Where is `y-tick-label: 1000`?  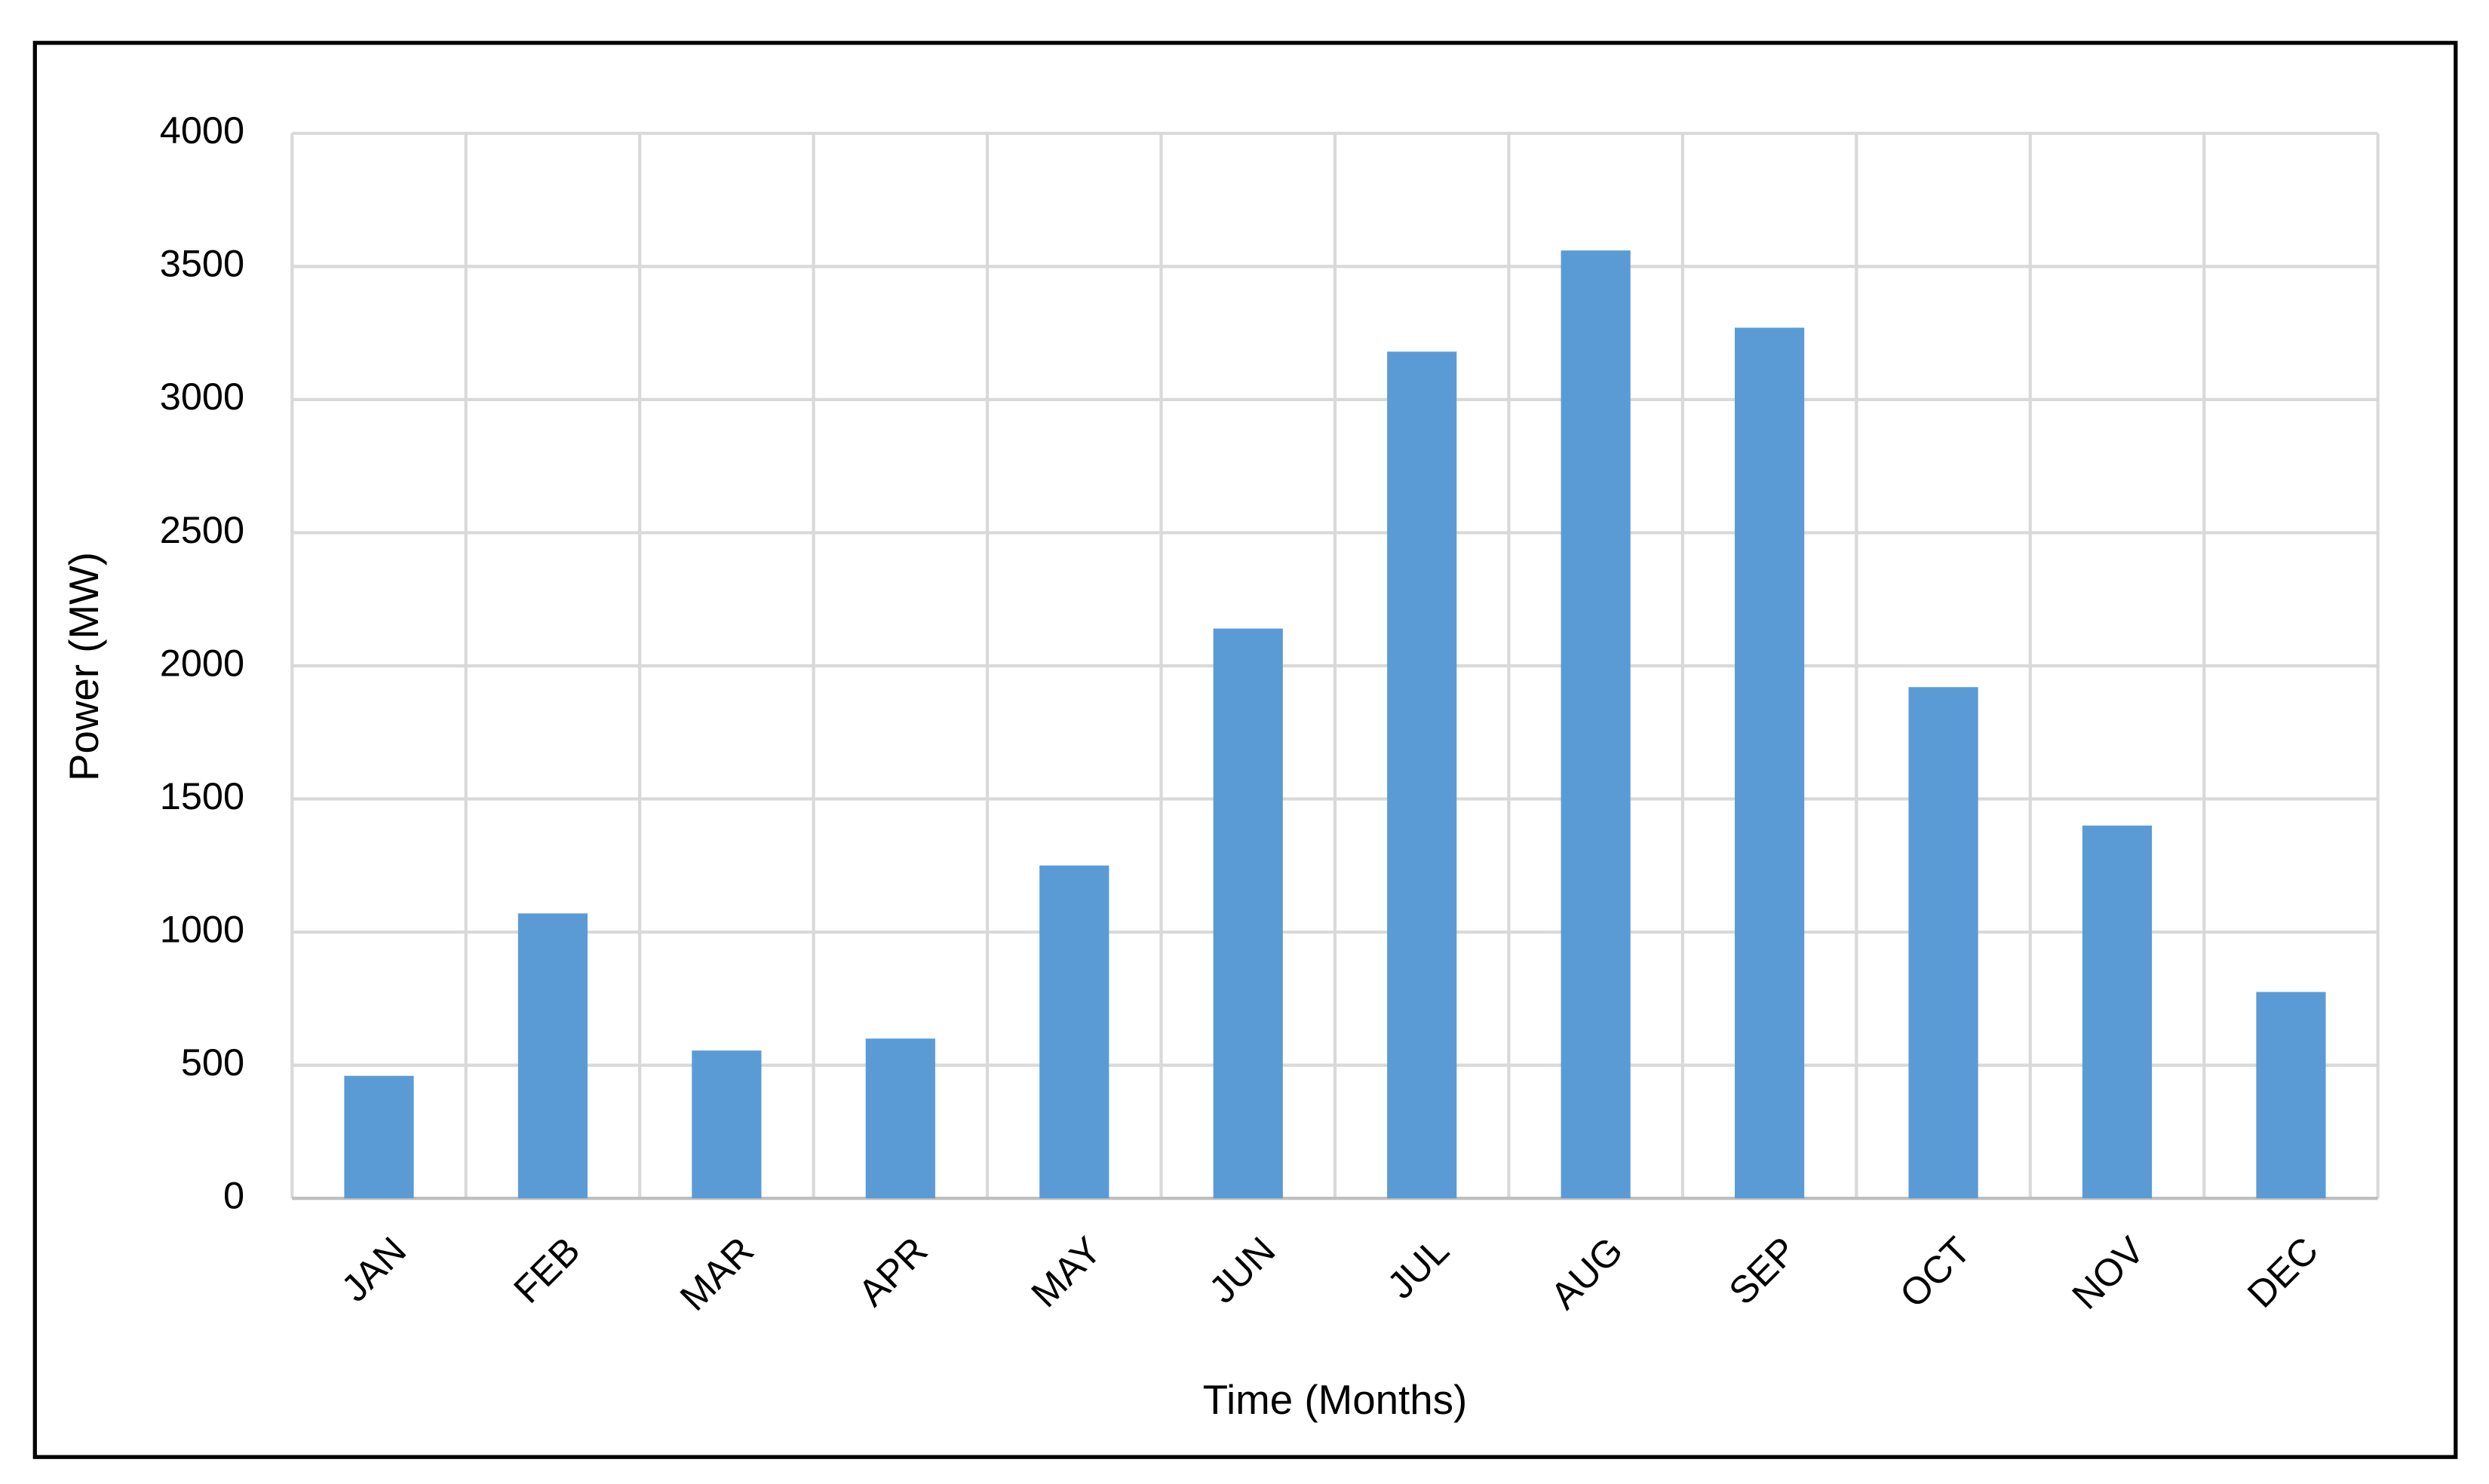 y-tick-label: 1000 is located at coordinates (202, 928).